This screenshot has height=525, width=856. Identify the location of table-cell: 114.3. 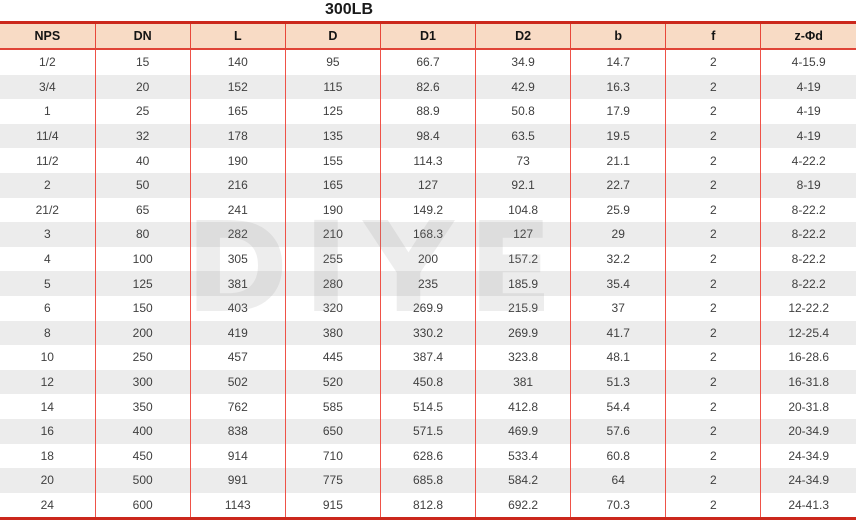
(427, 160).